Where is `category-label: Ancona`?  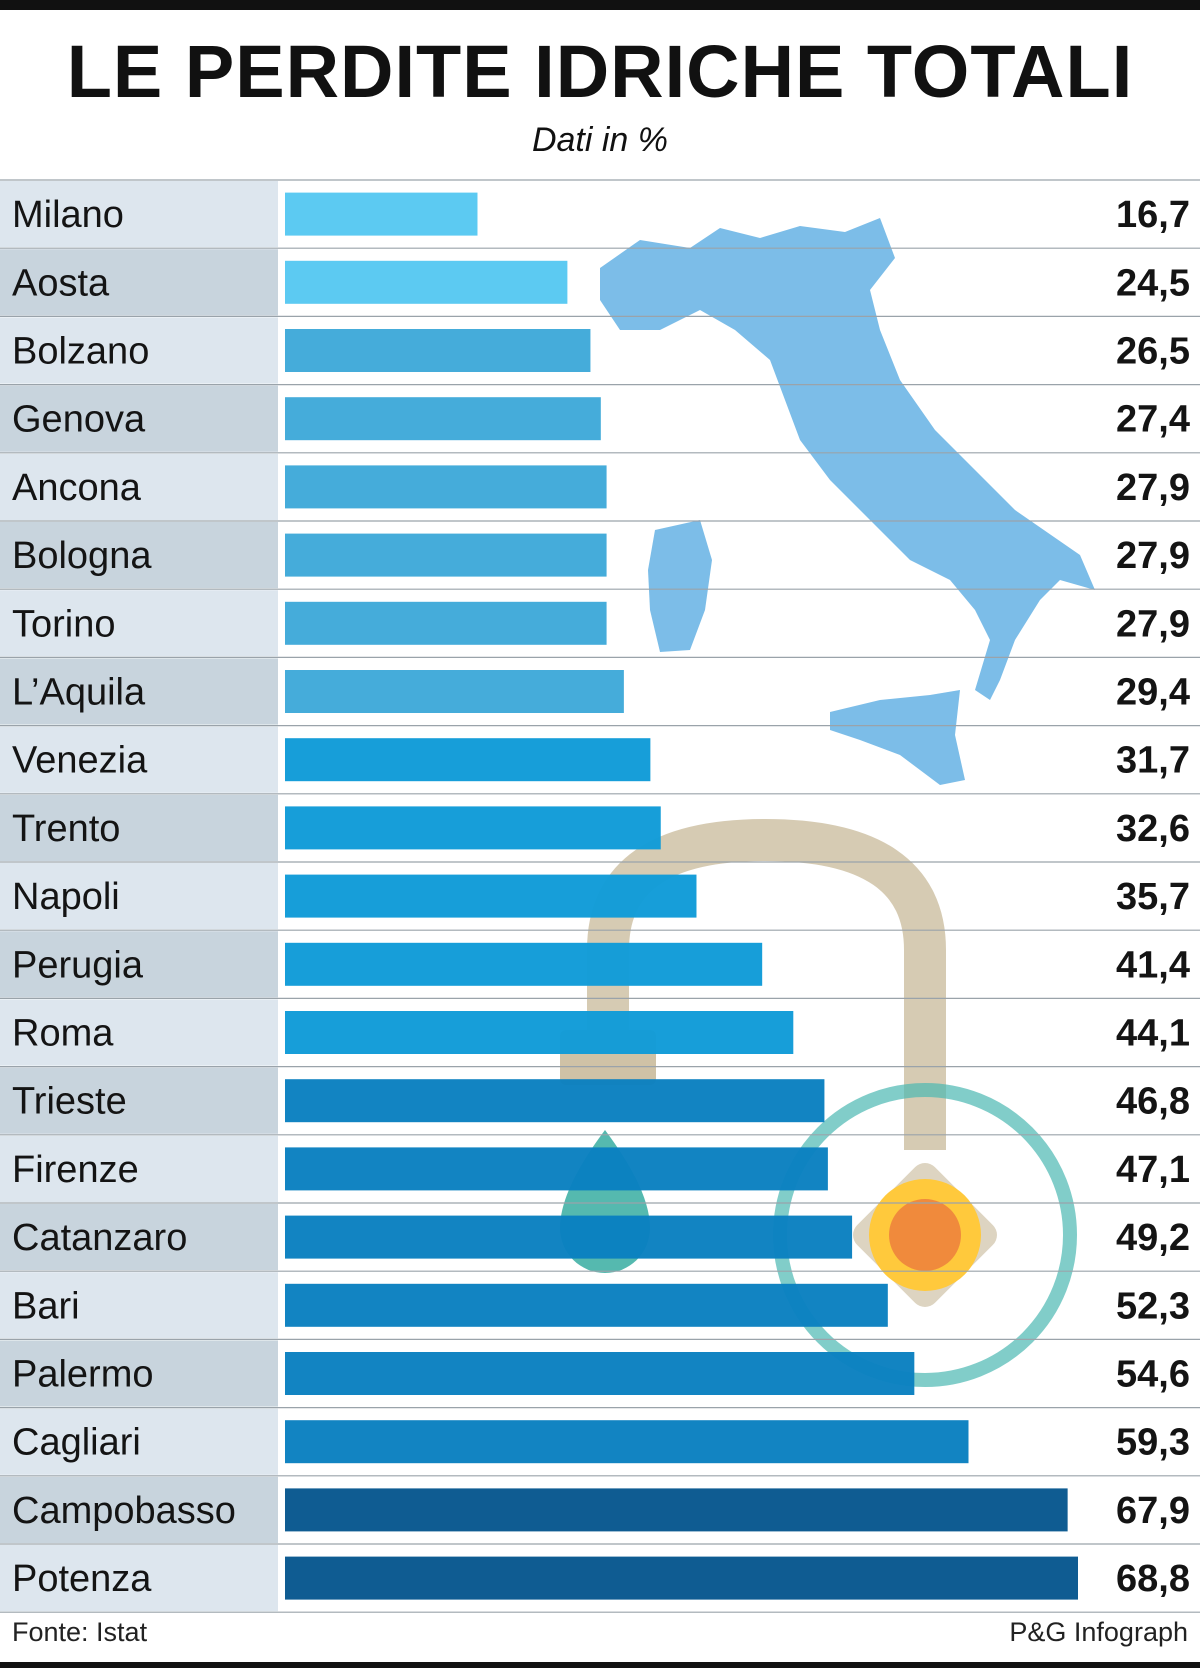
category-label: Ancona is located at coordinates (77, 488).